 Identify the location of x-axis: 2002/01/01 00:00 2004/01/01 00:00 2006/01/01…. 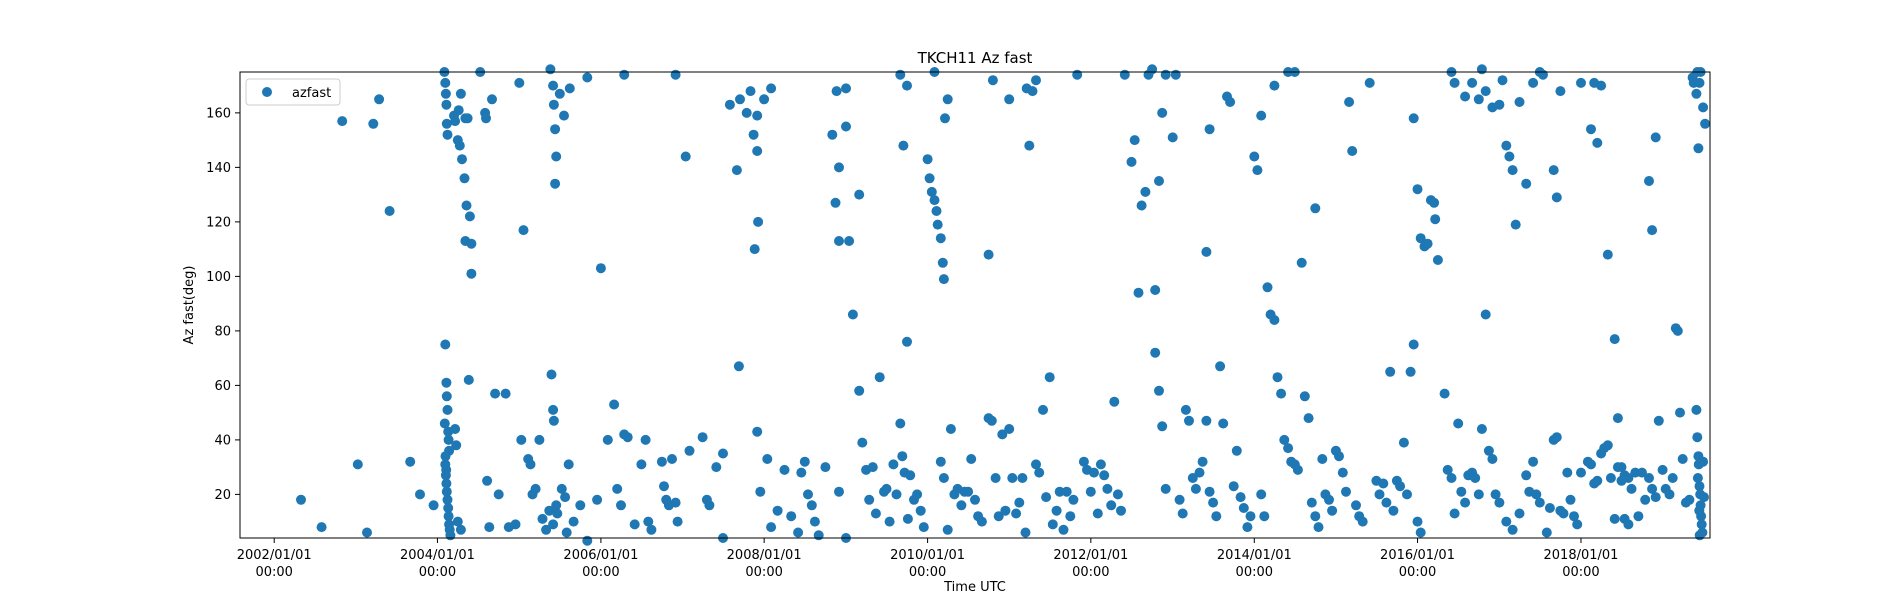
(927, 559).